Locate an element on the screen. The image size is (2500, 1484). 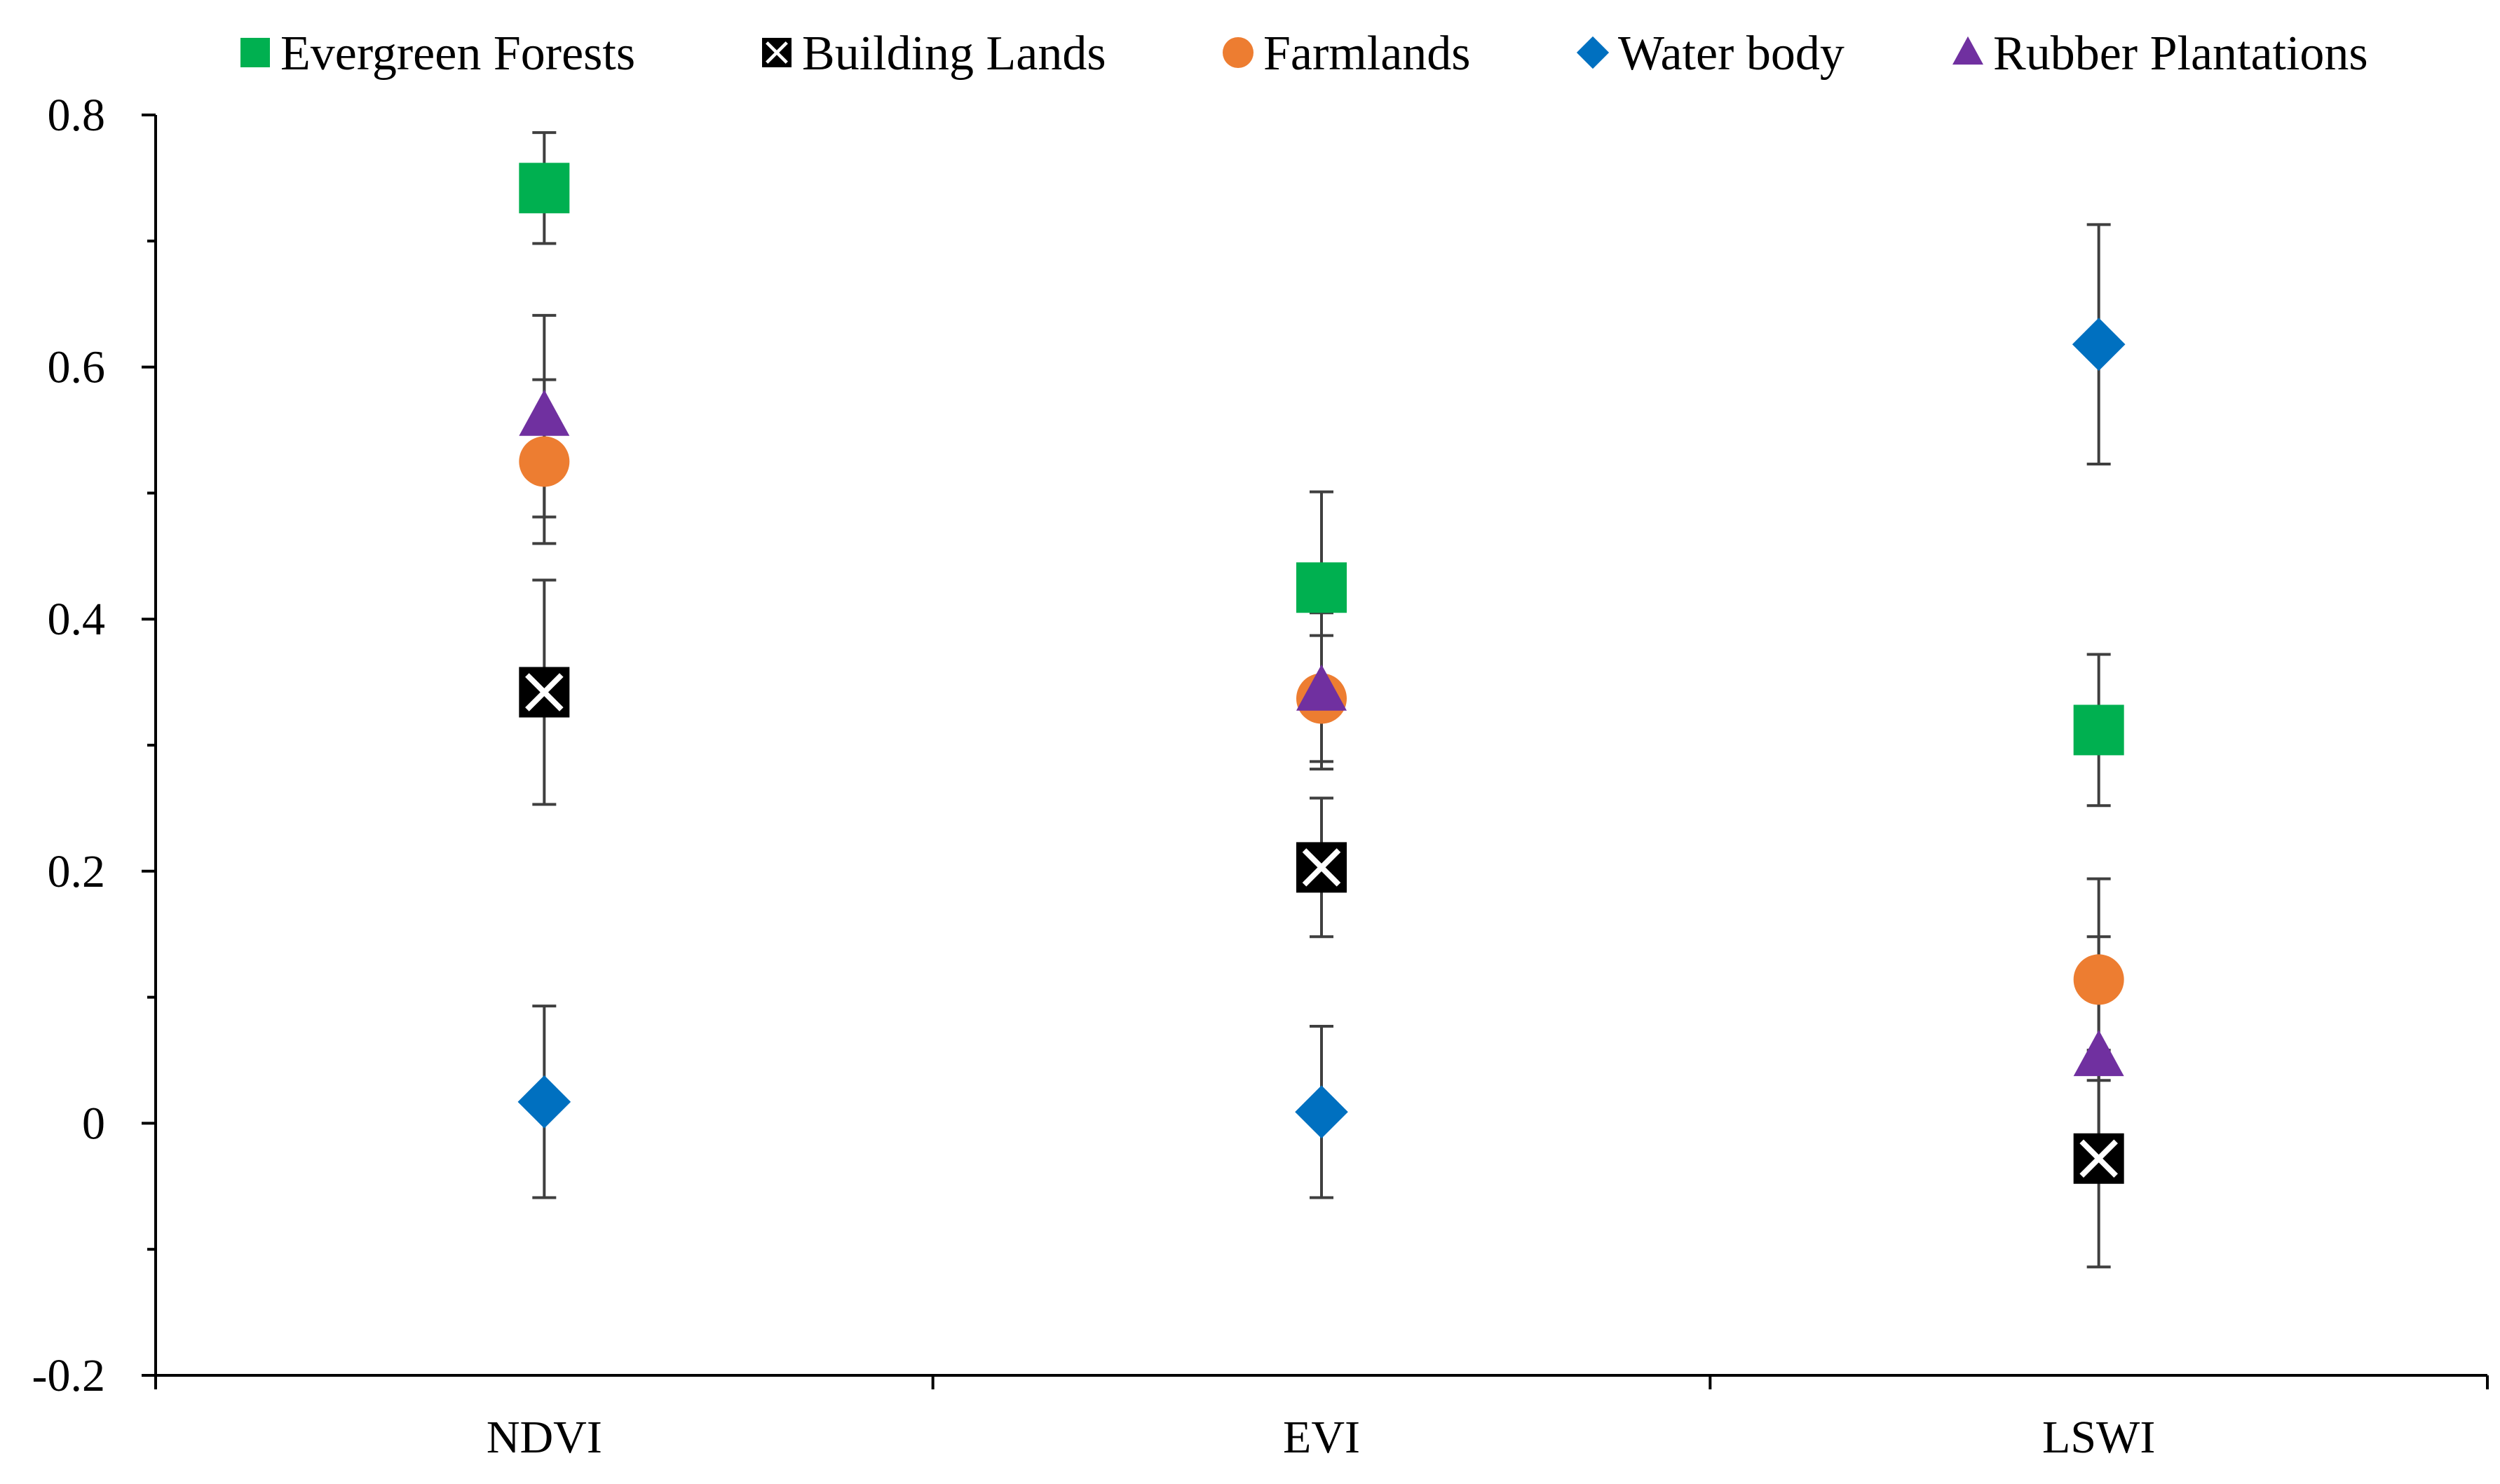
point-water-body-evi is located at coordinates (1321, 1112).